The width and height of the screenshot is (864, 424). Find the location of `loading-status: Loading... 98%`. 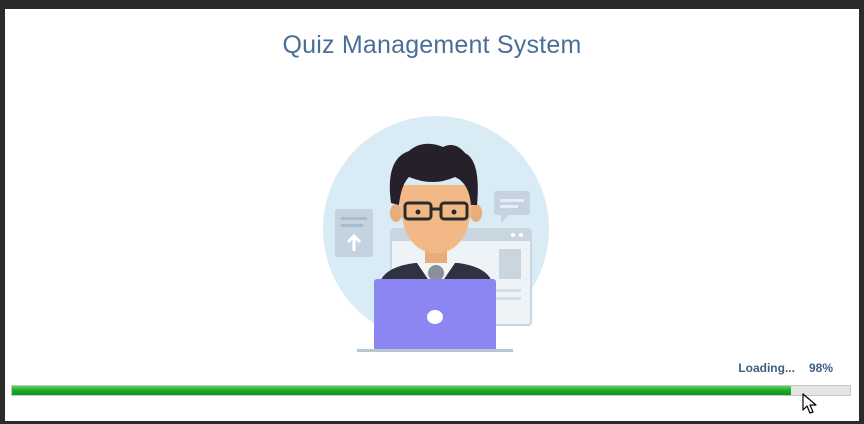

loading-status: Loading... 98% is located at coordinates (785, 368).